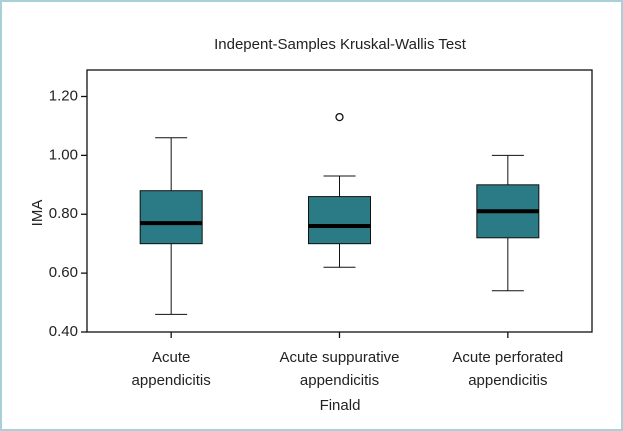  I want to click on x-axis-label: Finald, so click(340, 405).